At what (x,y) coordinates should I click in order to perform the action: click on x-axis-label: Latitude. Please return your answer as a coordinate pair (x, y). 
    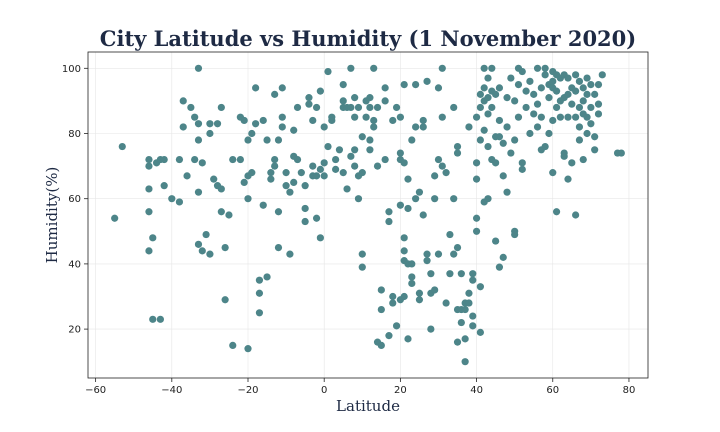
    Looking at the image, I should click on (368, 406).